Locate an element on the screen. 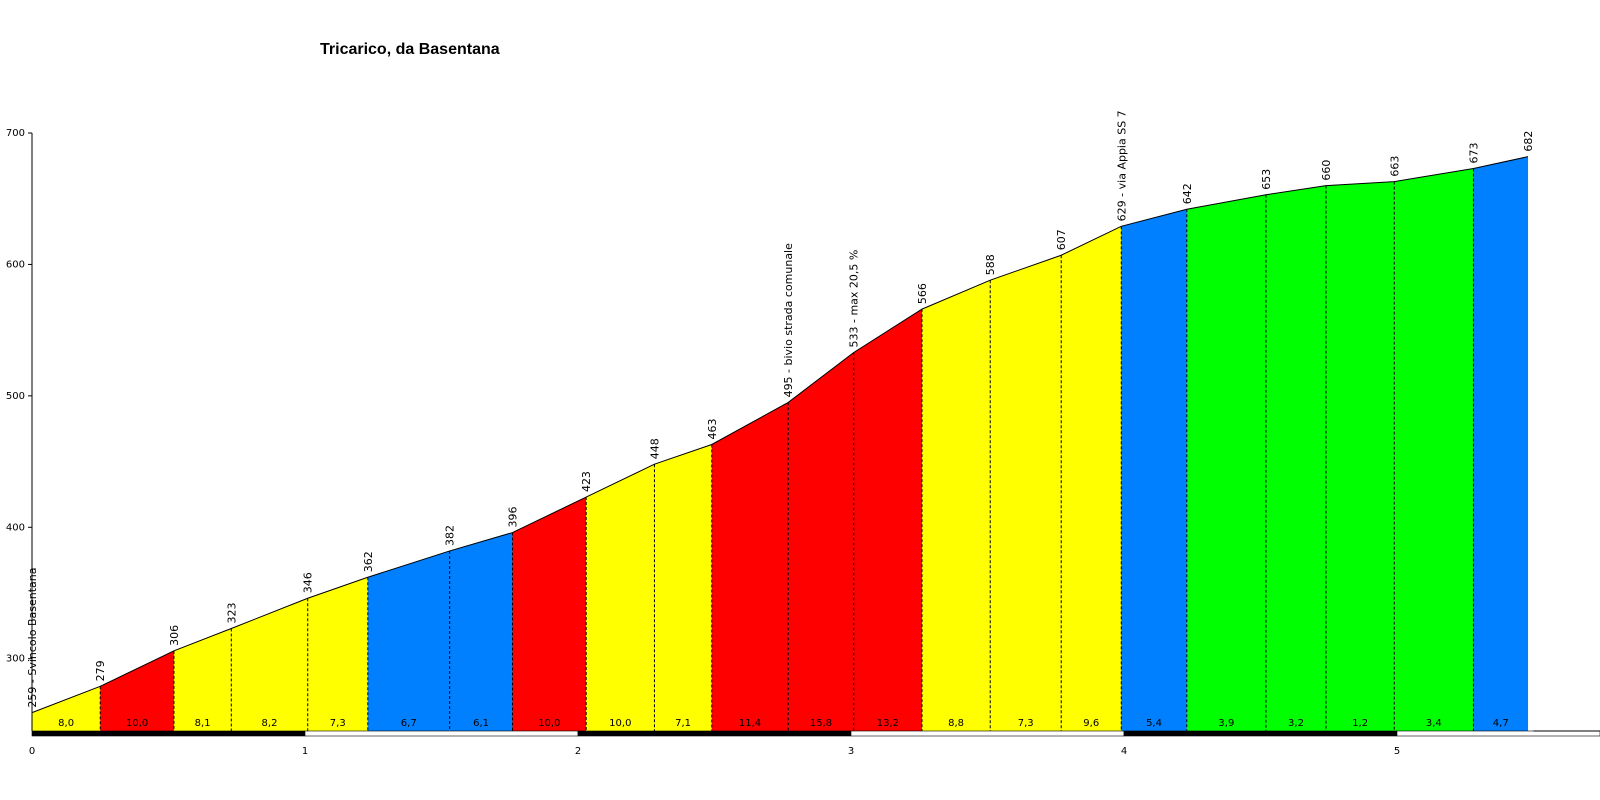 This screenshot has width=1600, height=800. elevation-label: 323 is located at coordinates (231, 612).